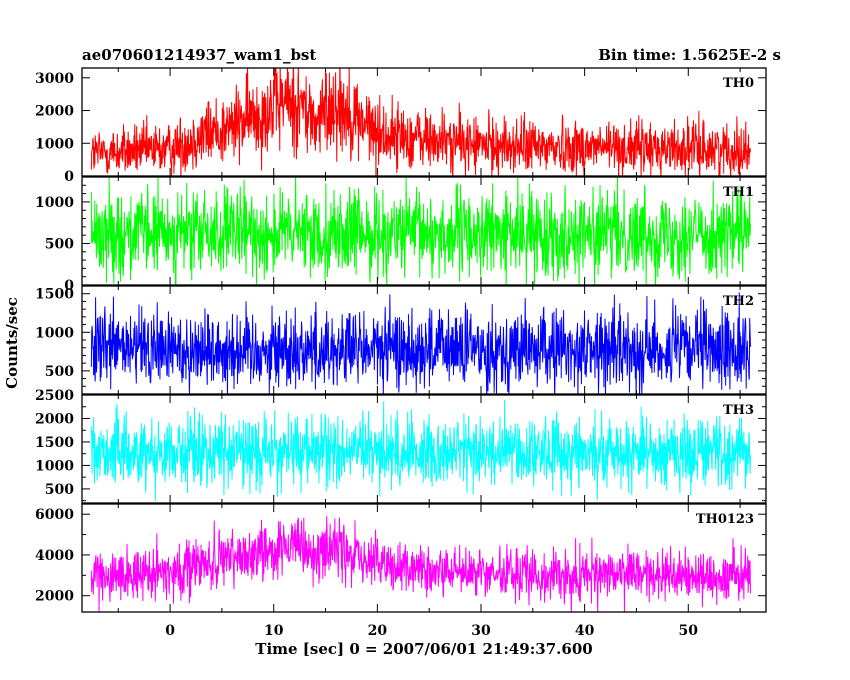 Image resolution: width=850 pixels, height=680 pixels. I want to click on y-tick-label: 3000, so click(54, 79).